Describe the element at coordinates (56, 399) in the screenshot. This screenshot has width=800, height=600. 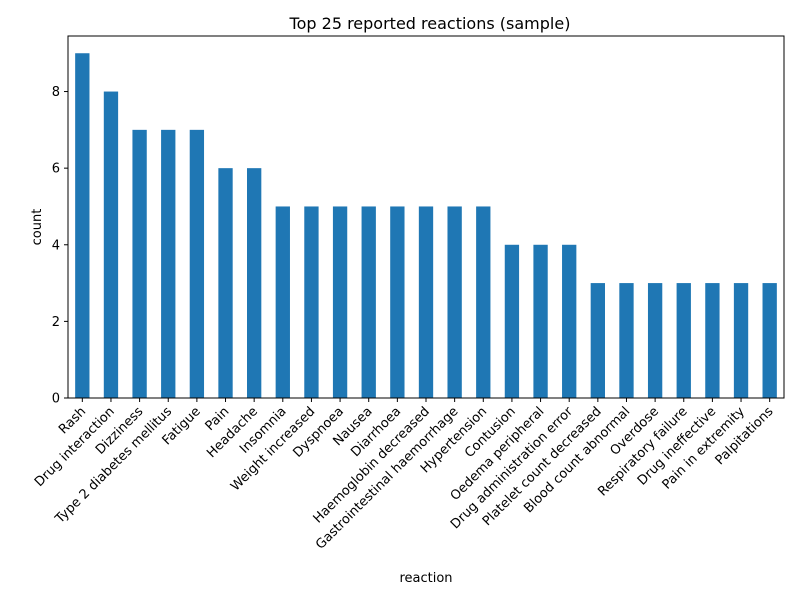
I see `y-tick-label: 0` at that location.